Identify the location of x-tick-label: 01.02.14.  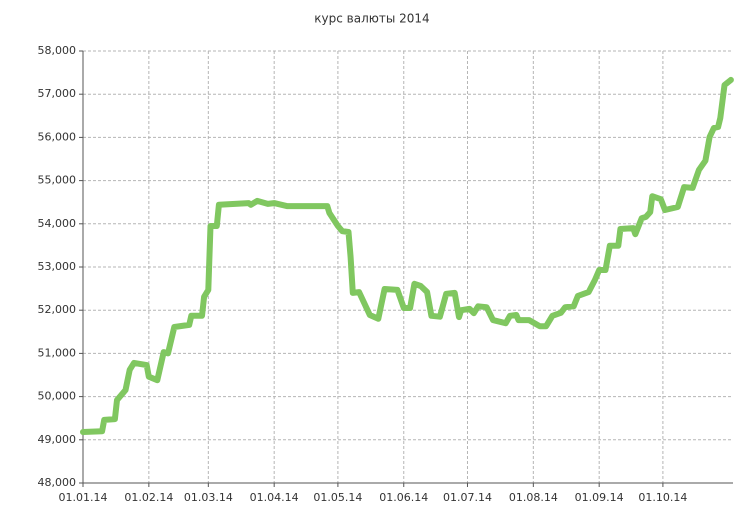
(148, 497).